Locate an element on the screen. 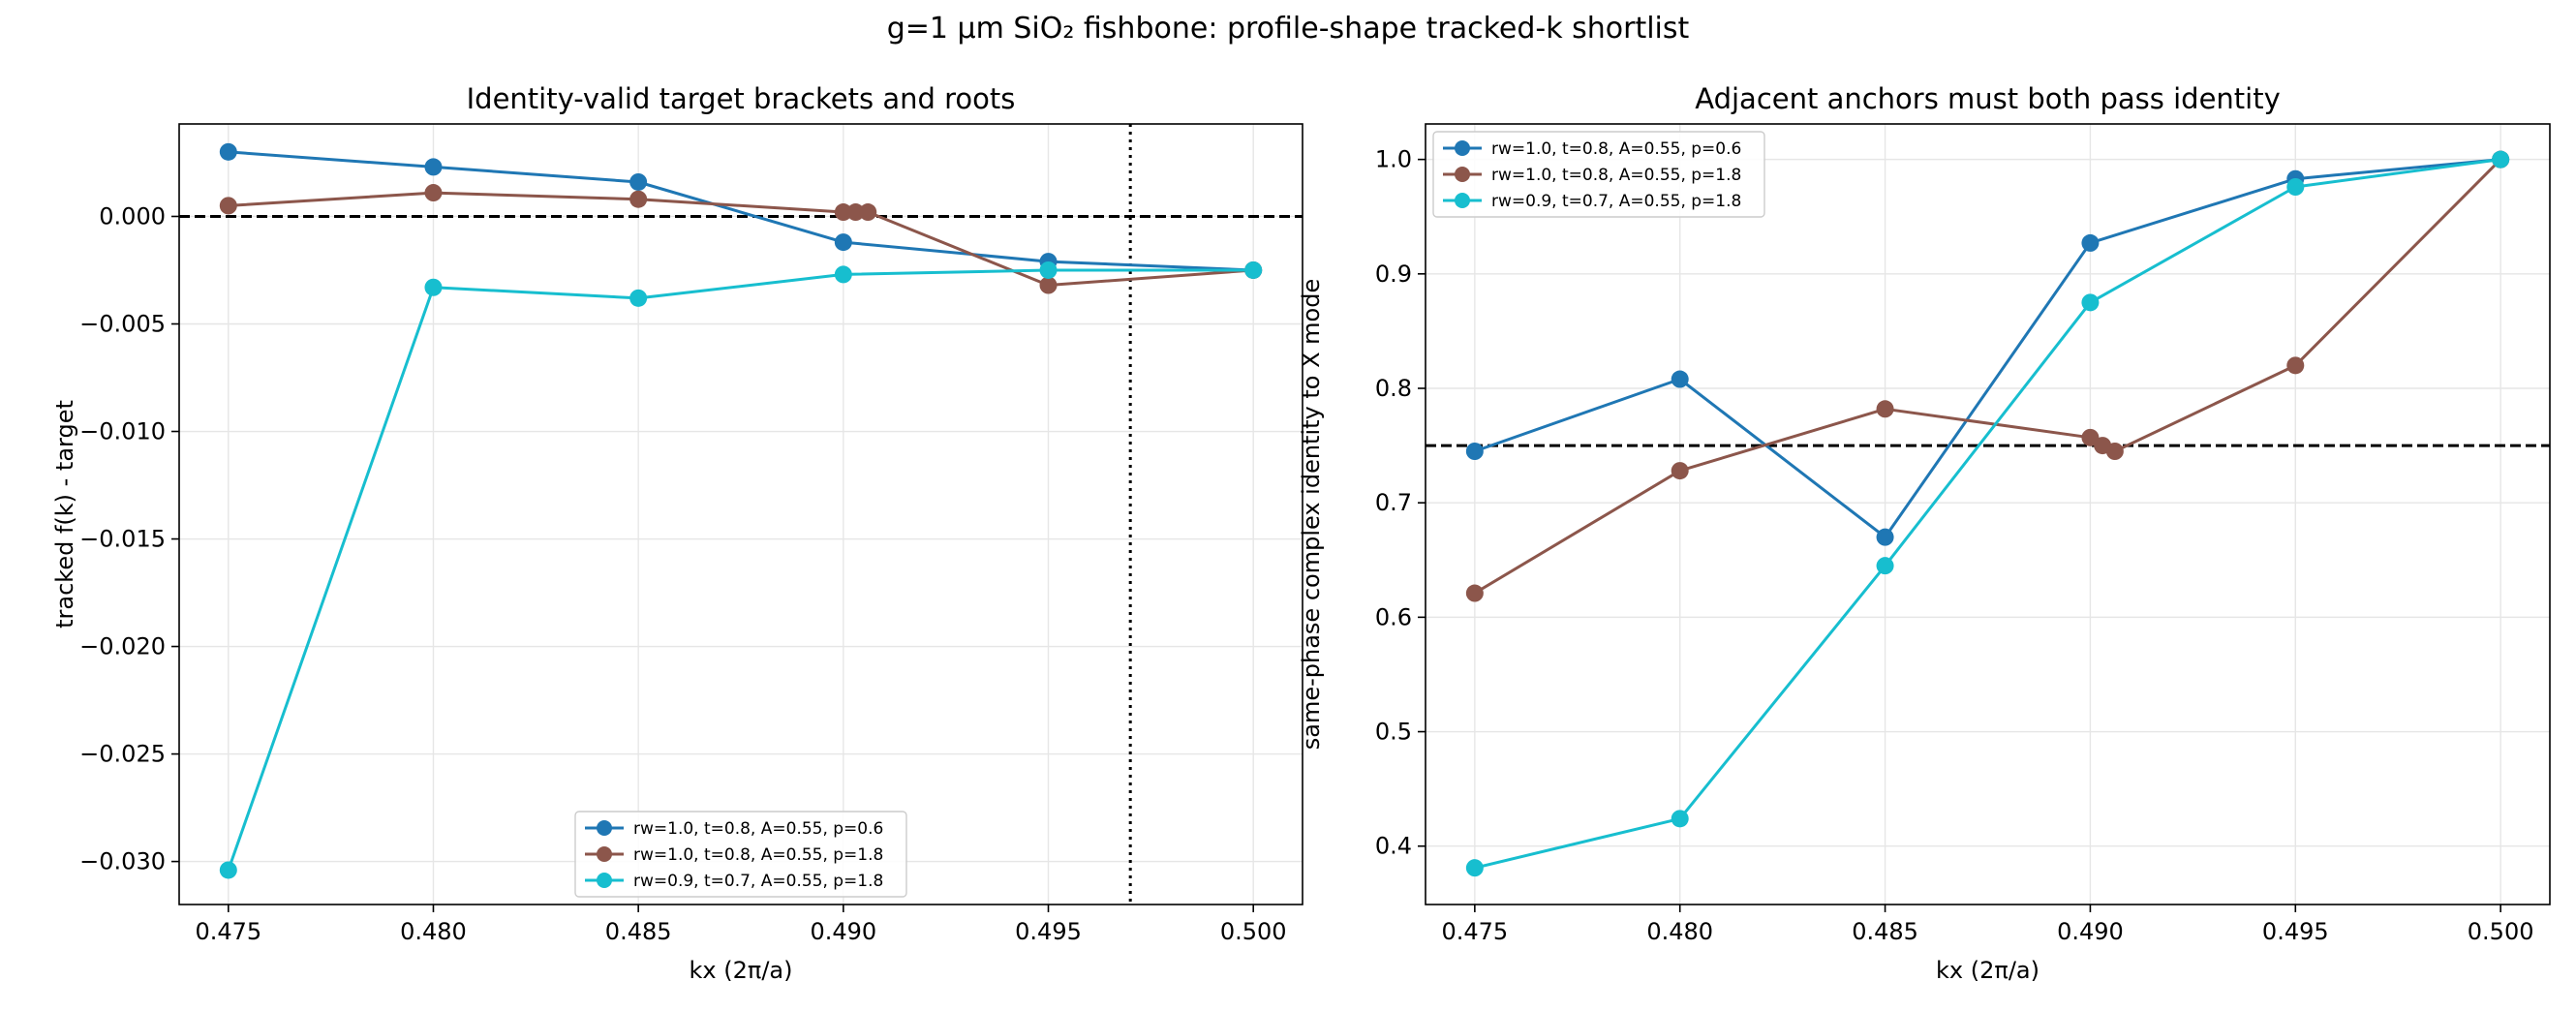 The height and width of the screenshot is (1012, 2576). y-tick-label: 0.7 is located at coordinates (1393, 502).